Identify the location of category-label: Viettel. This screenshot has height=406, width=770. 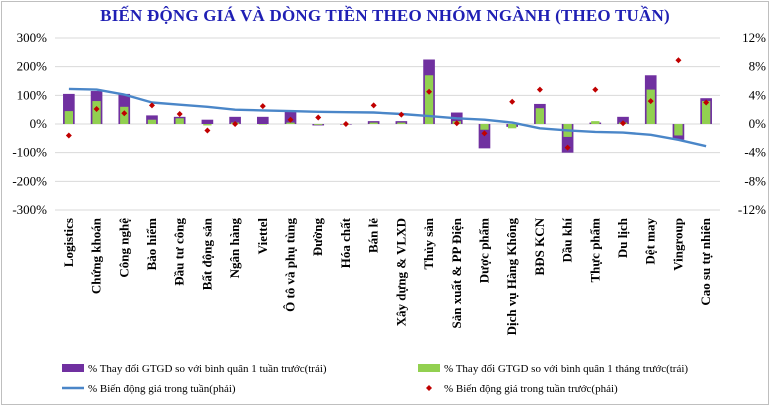
(262, 236).